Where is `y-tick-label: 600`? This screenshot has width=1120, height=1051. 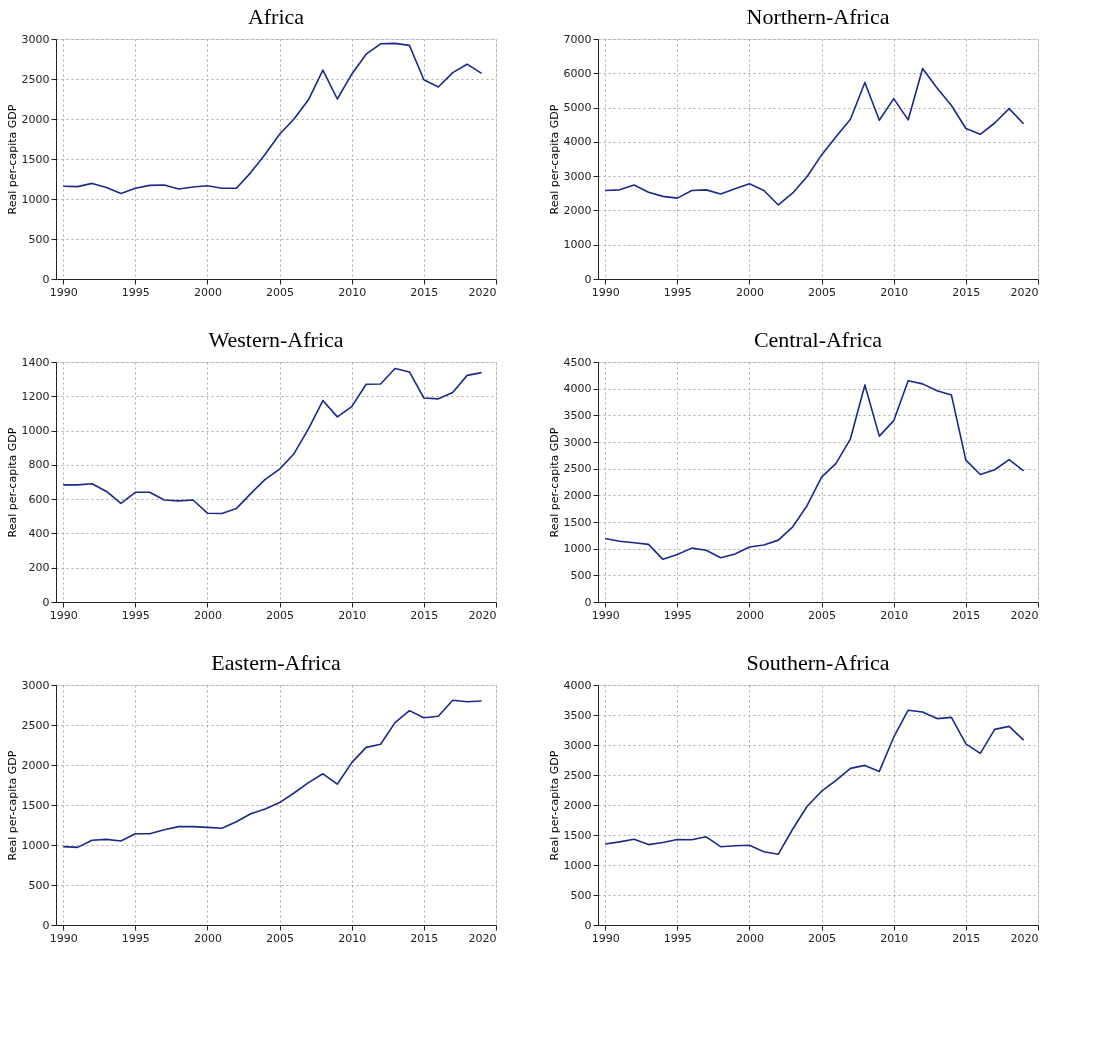 y-tick-label: 600 is located at coordinates (39, 499).